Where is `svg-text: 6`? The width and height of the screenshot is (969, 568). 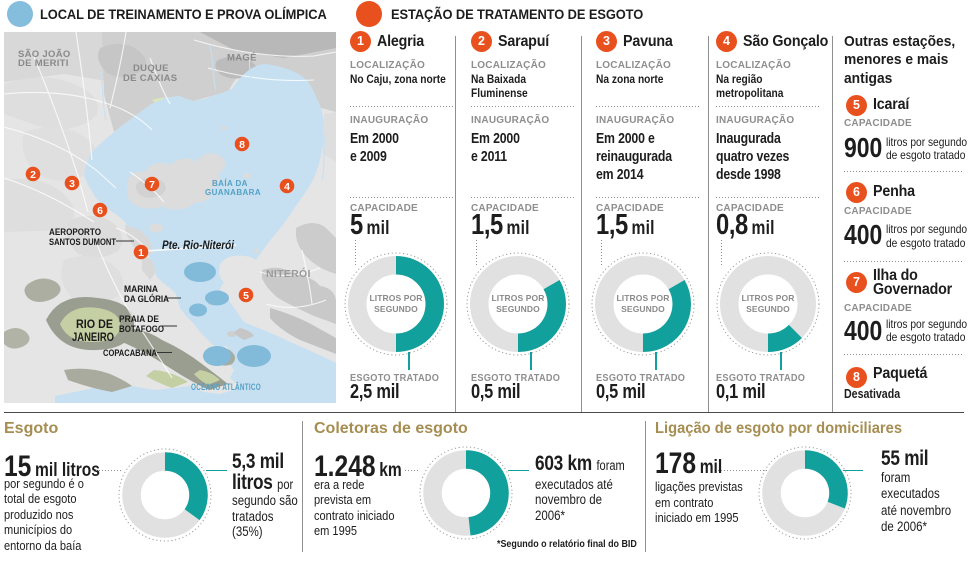 svg-text: 6 is located at coordinates (100, 211).